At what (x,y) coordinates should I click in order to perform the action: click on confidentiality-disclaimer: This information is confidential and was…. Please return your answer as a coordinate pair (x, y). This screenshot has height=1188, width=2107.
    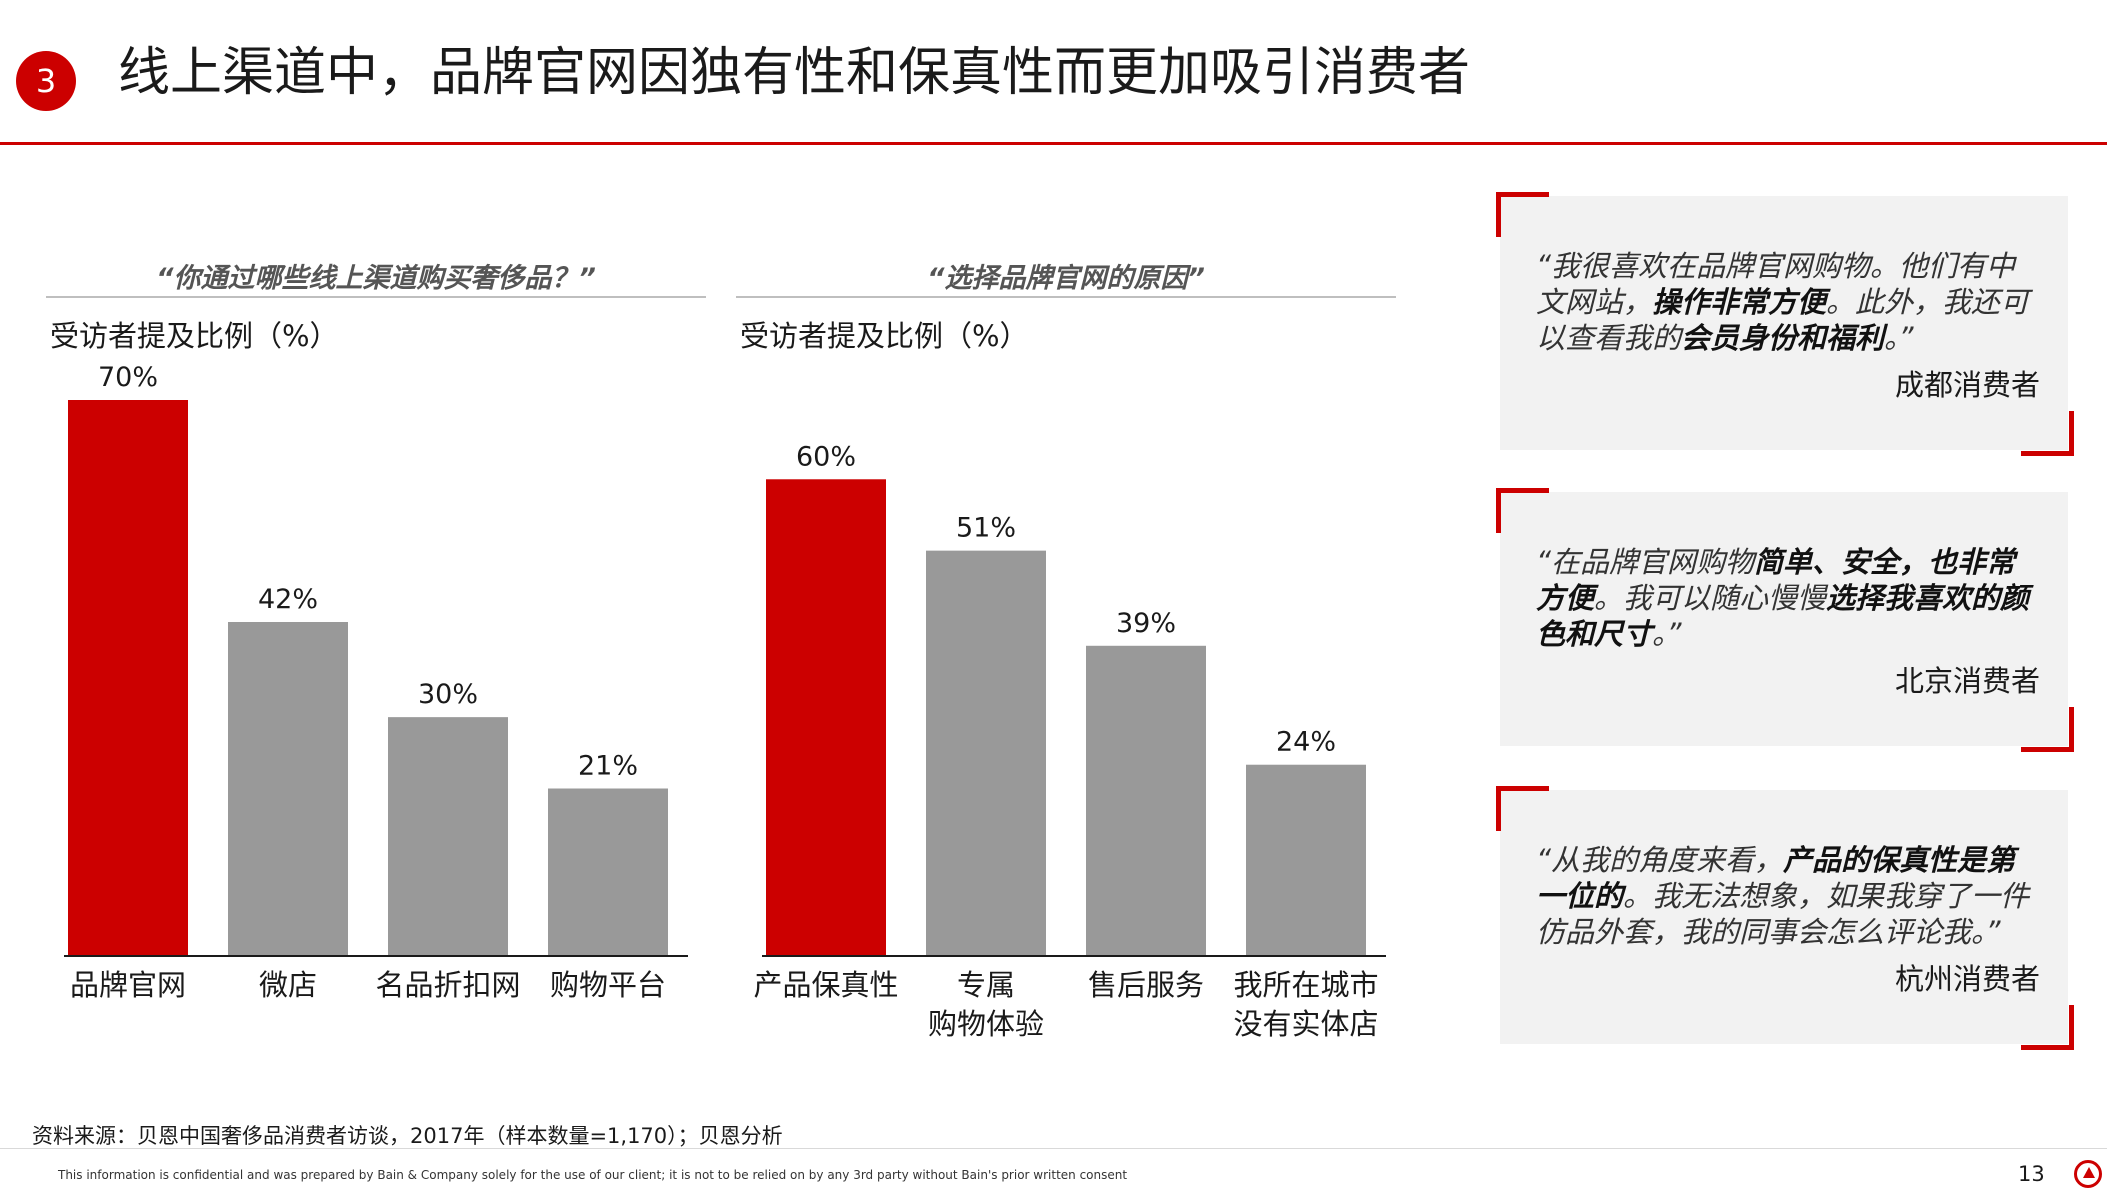
    Looking at the image, I should click on (593, 1175).